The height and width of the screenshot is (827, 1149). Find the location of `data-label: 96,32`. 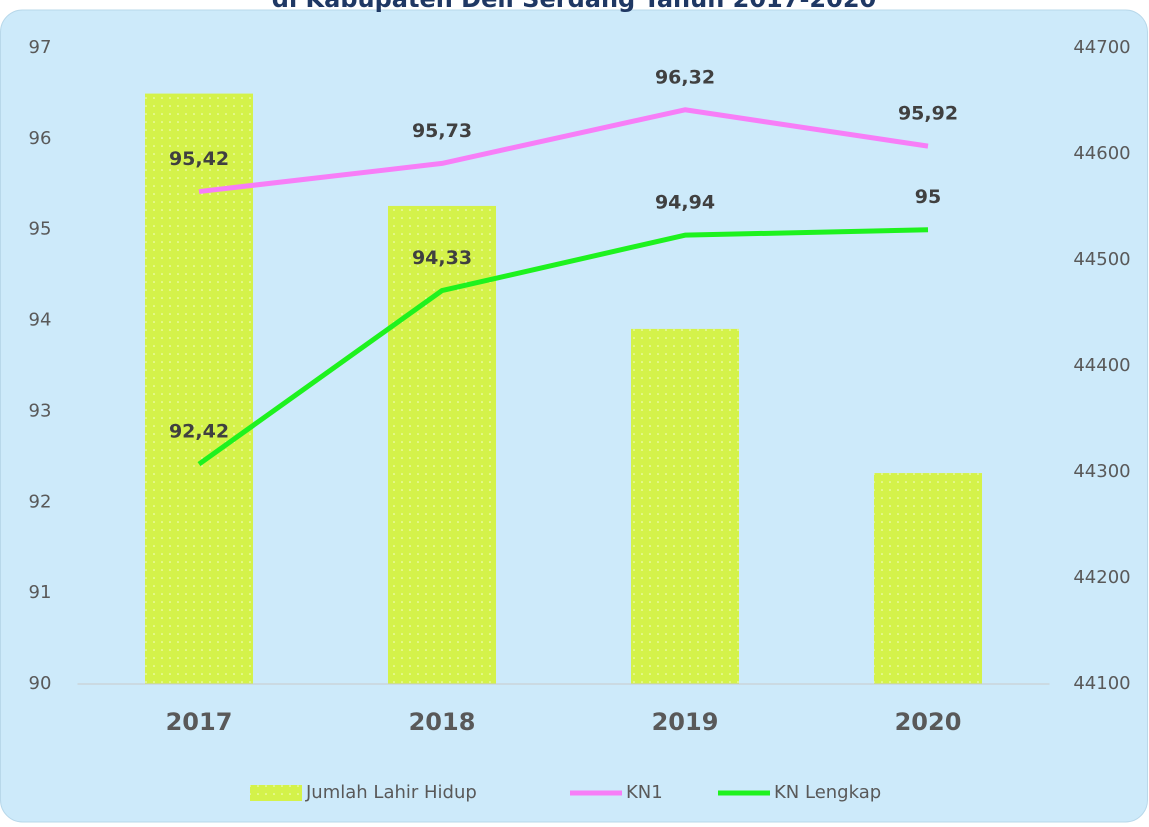

data-label: 96,32 is located at coordinates (685, 77).